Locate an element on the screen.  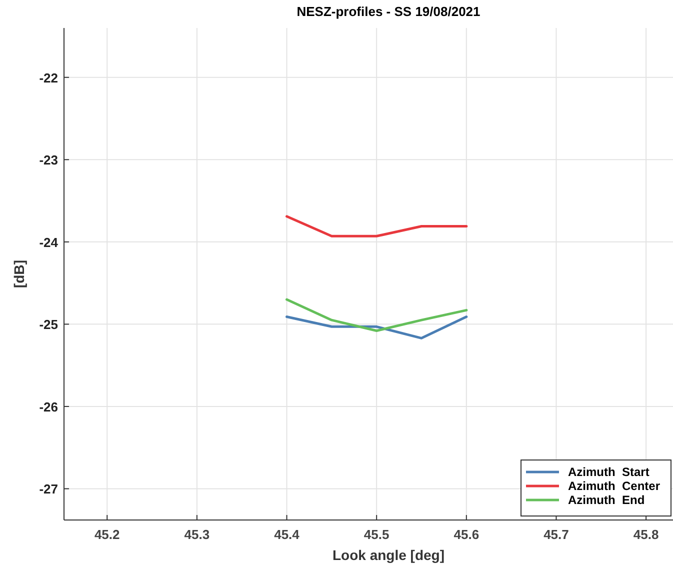
y-tick-label: -24 is located at coordinates (49, 242).